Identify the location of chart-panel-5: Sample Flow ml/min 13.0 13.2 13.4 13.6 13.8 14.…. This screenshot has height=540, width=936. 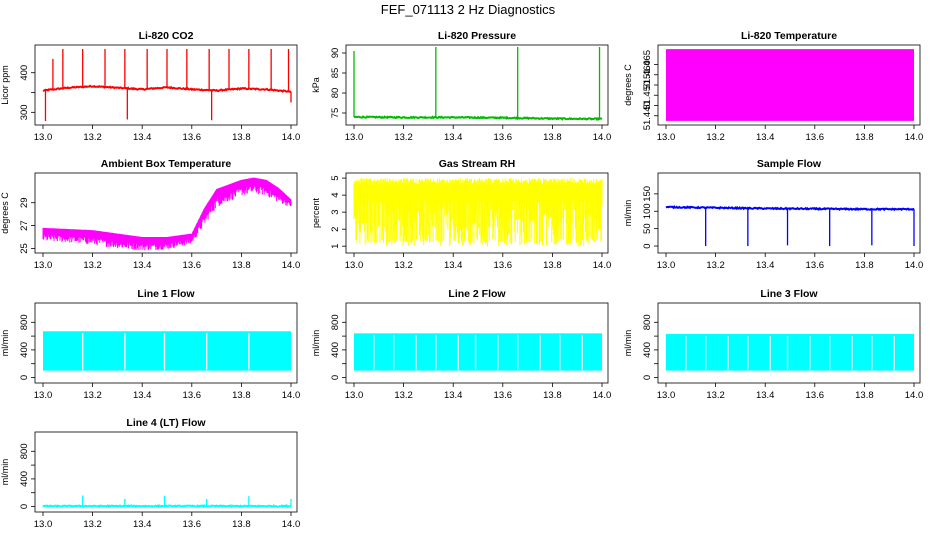
(773, 214).